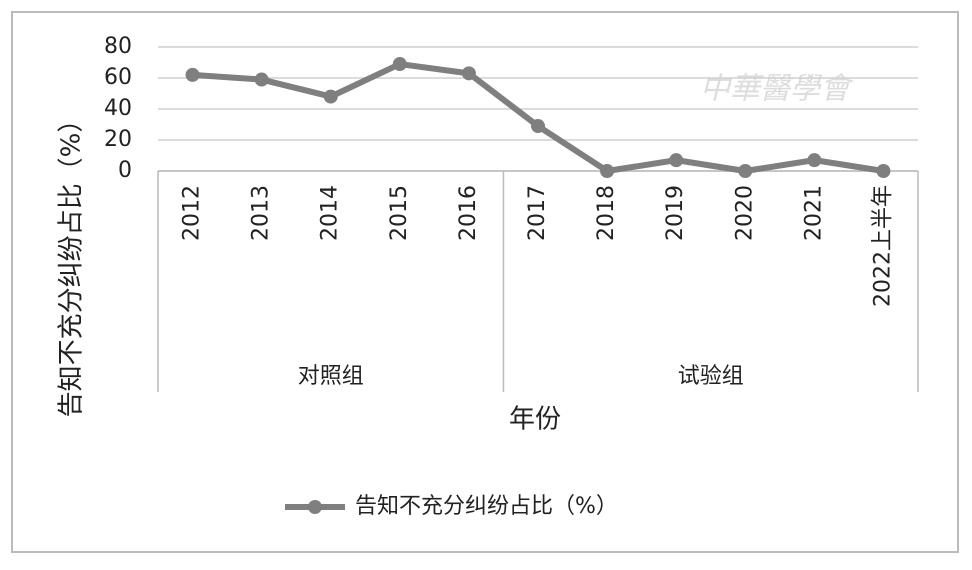 Image resolution: width=972 pixels, height=570 pixels. Describe the element at coordinates (711, 376) in the screenshot. I see `group-label: 试验组` at that location.